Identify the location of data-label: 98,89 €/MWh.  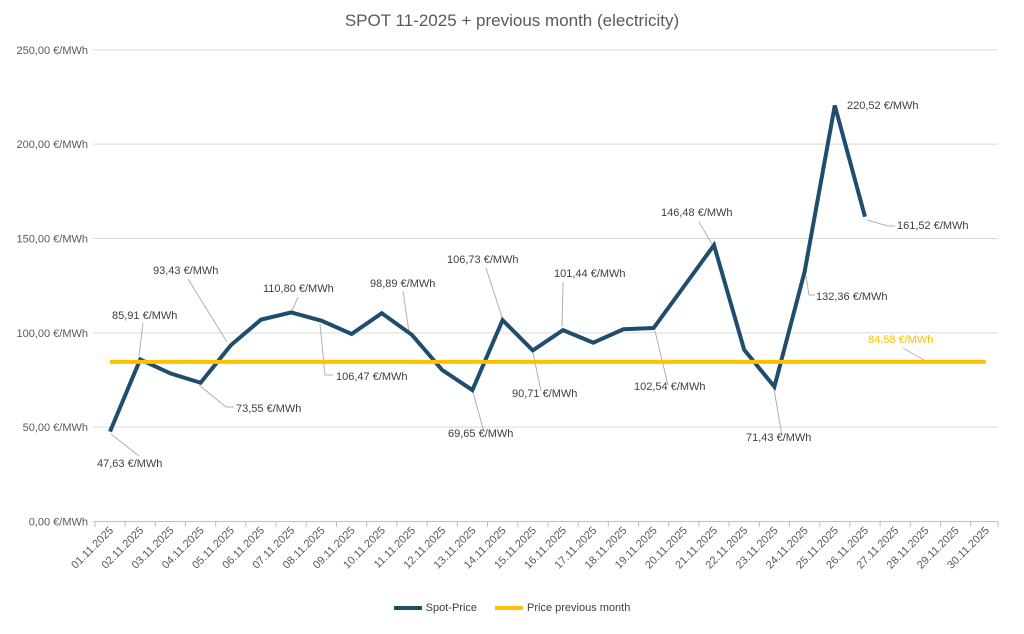
(402, 284).